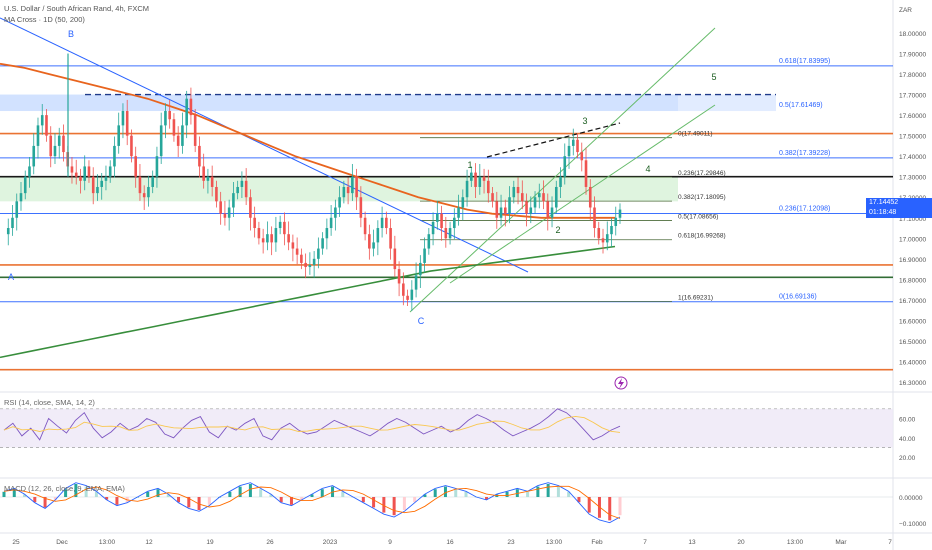 The image size is (932, 550). Describe the element at coordinates (702, 173) in the screenshot. I see `fib-label: 0.236(17.29846)` at that location.